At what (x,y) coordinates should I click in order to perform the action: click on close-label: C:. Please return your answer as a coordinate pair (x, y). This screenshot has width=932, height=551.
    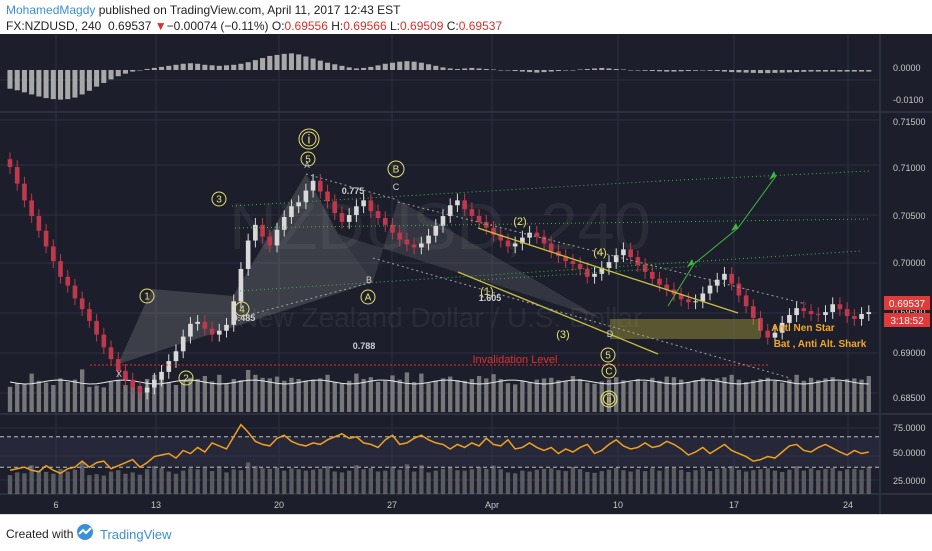
    Looking at the image, I should click on (452, 26).